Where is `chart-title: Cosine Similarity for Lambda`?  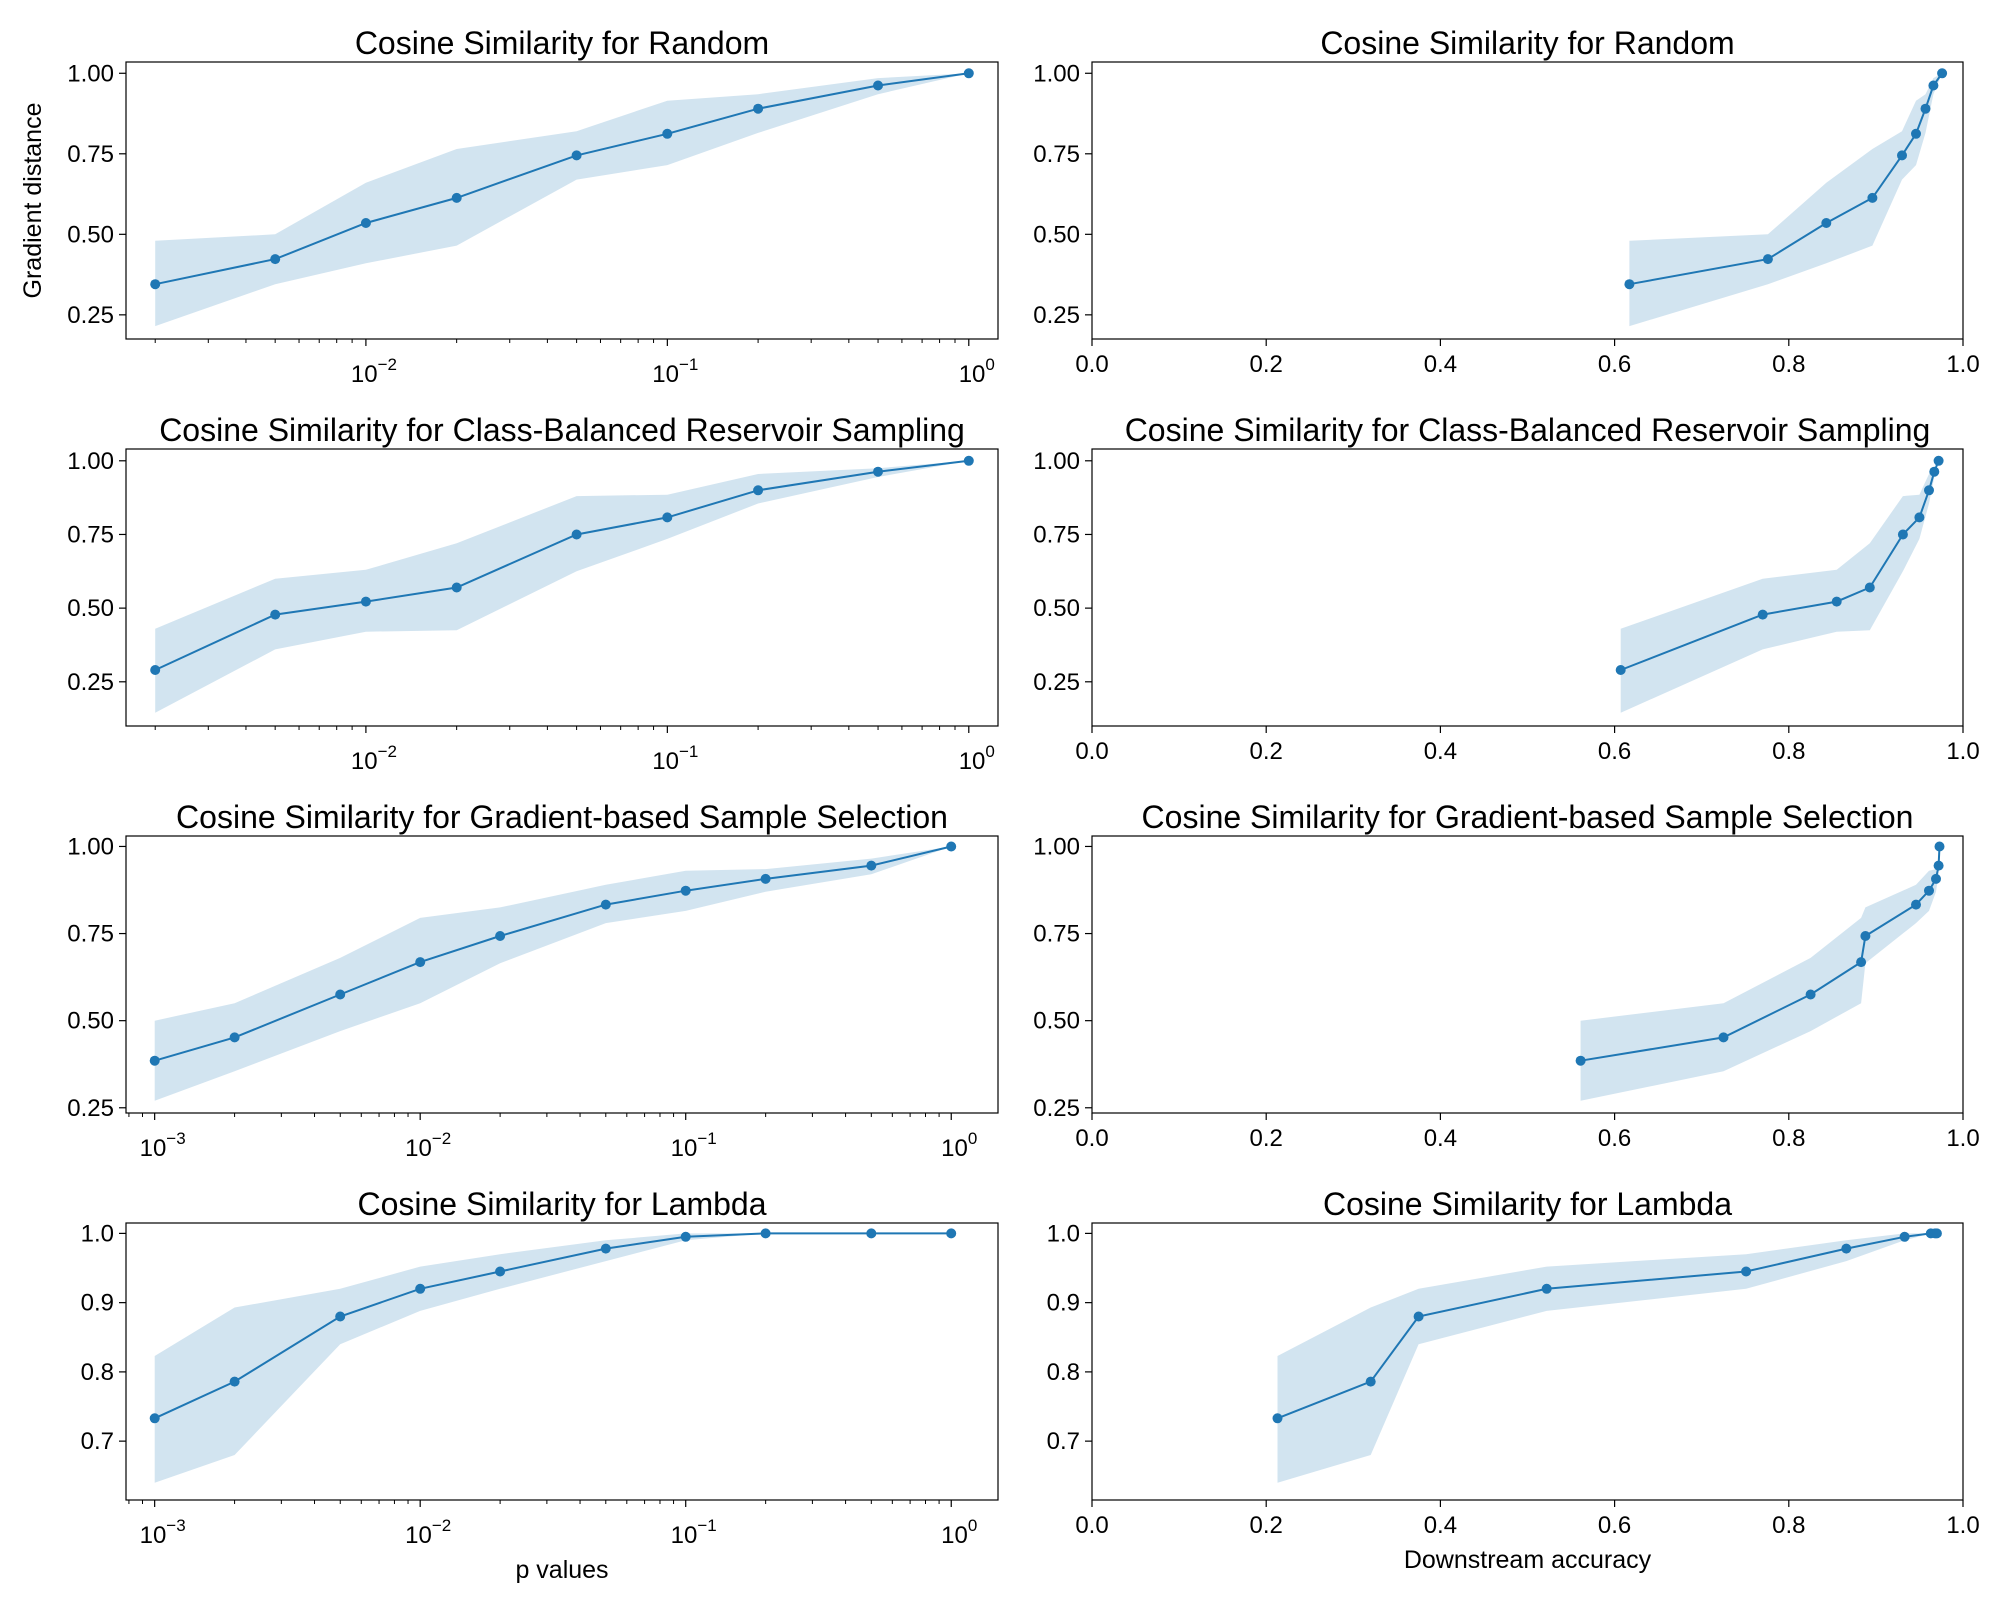 chart-title: Cosine Similarity for Lambda is located at coordinates (561, 1204).